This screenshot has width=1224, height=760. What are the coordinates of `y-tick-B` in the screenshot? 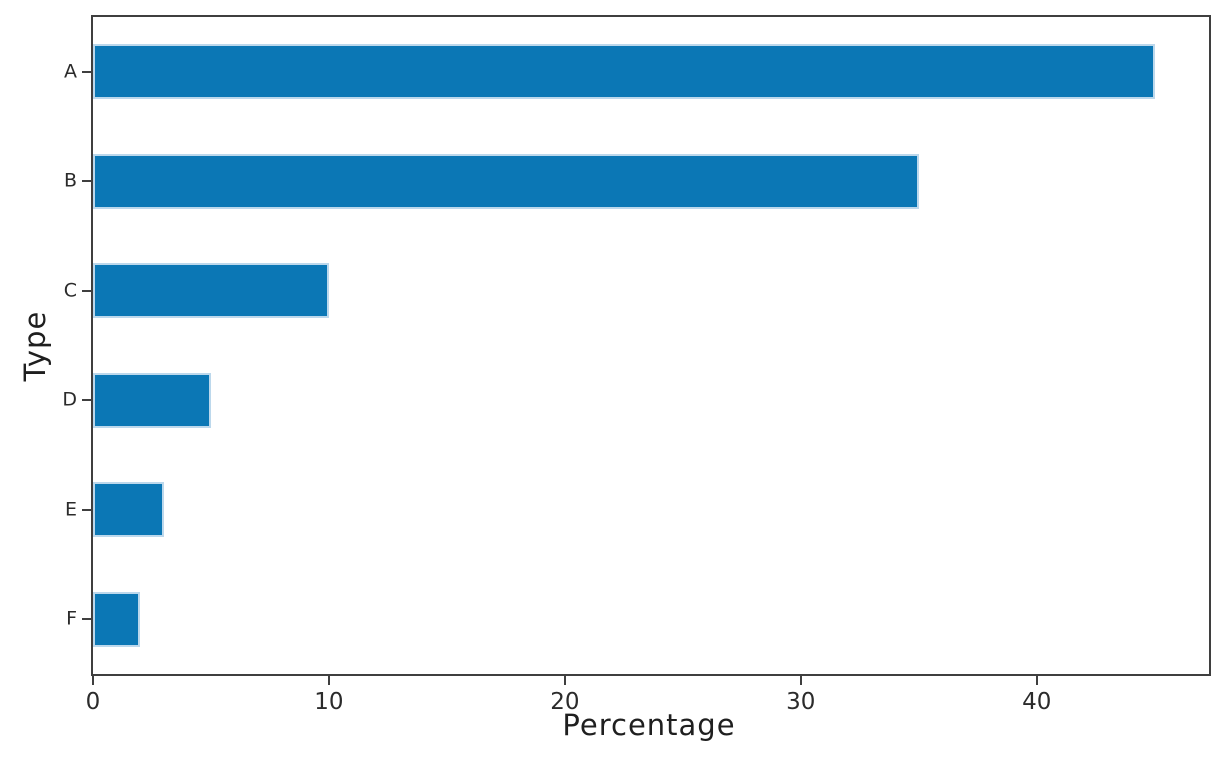 It's located at (86, 181).